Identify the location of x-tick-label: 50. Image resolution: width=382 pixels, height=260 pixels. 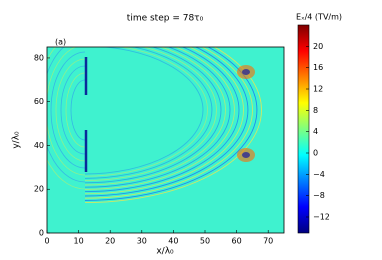
(205, 241).